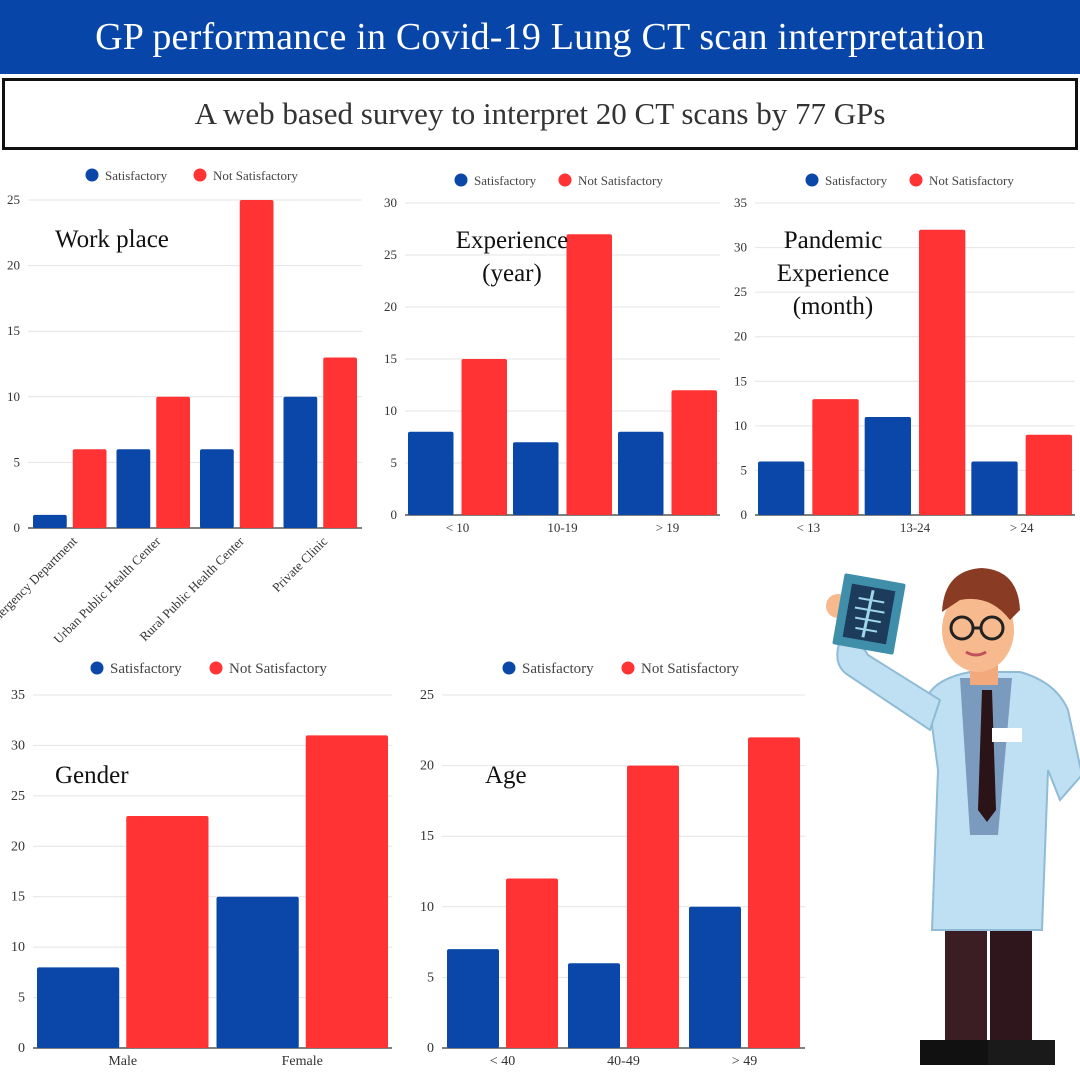 This screenshot has height=1080, width=1080. What do you see at coordinates (668, 527) in the screenshot?
I see `x-tick-label: > 19` at bounding box center [668, 527].